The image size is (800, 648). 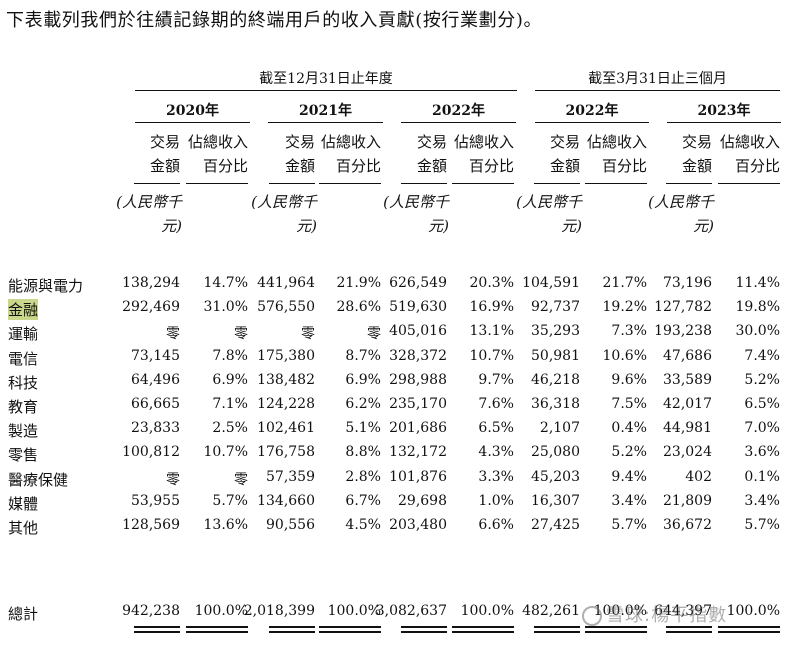 I want to click on total-label: 總計, so click(x=23, y=614).